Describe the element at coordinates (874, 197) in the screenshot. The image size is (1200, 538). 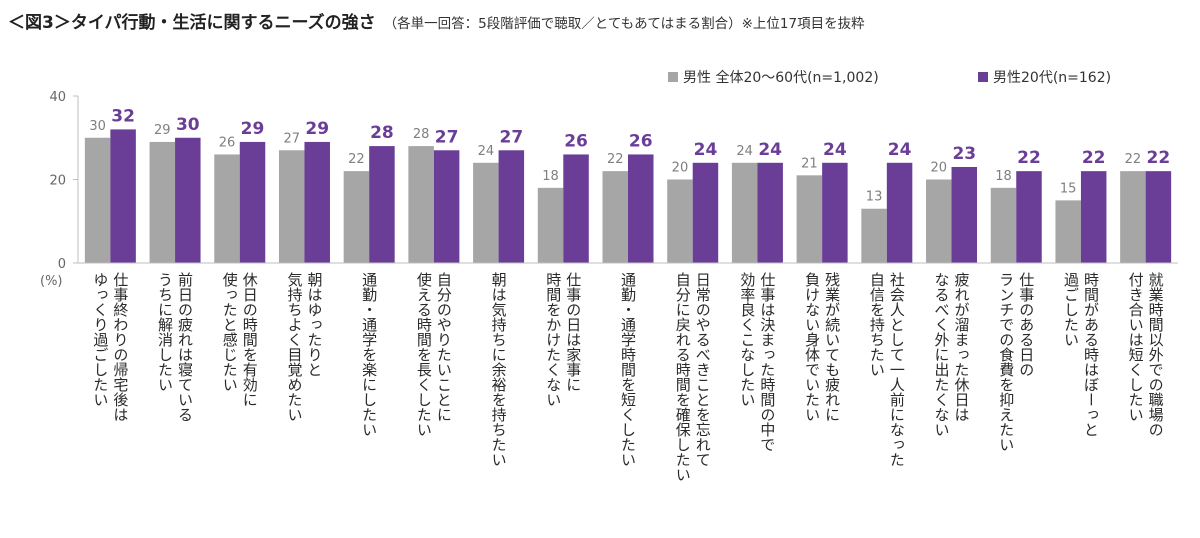
I see `data-label-series1: 13` at that location.